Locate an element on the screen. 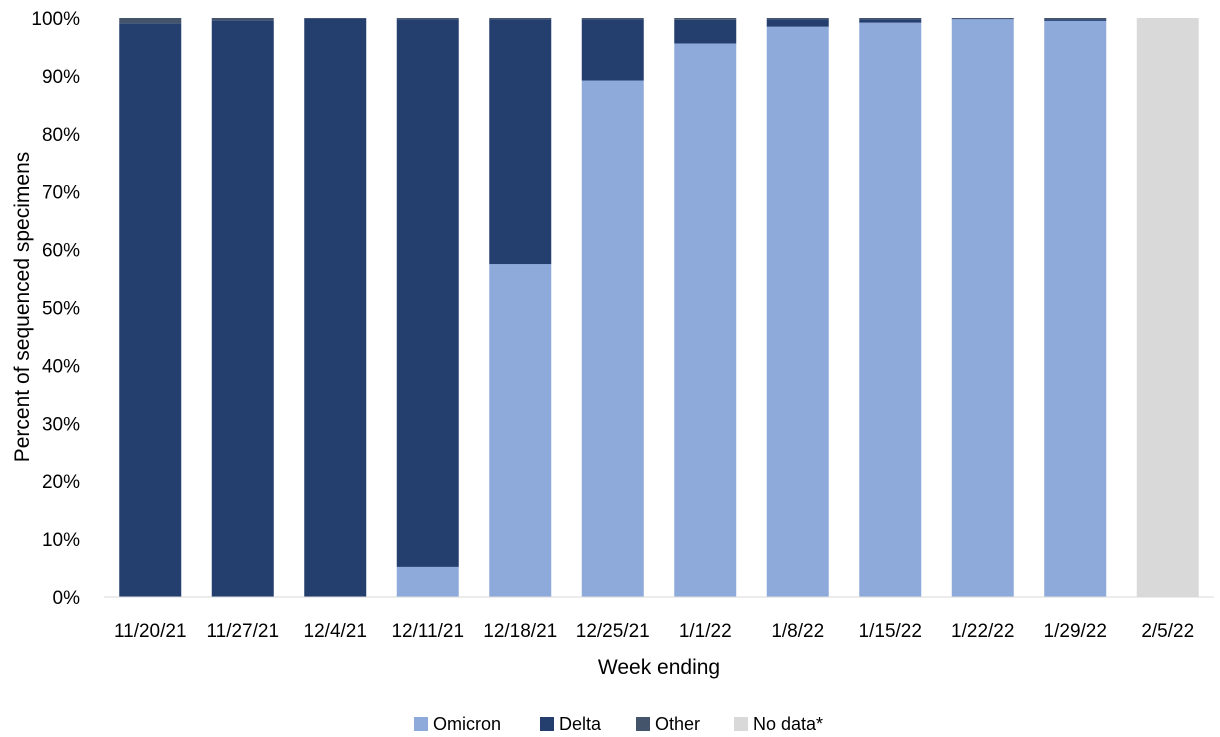 This screenshot has width=1220, height=737. legend-swatch-omicron is located at coordinates (421, 724).